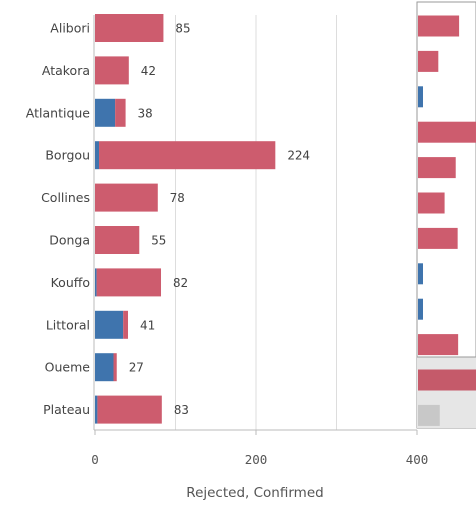 This screenshot has width=476, height=507. Describe the element at coordinates (417, 459) in the screenshot. I see `x-tick-label: 400` at that location.